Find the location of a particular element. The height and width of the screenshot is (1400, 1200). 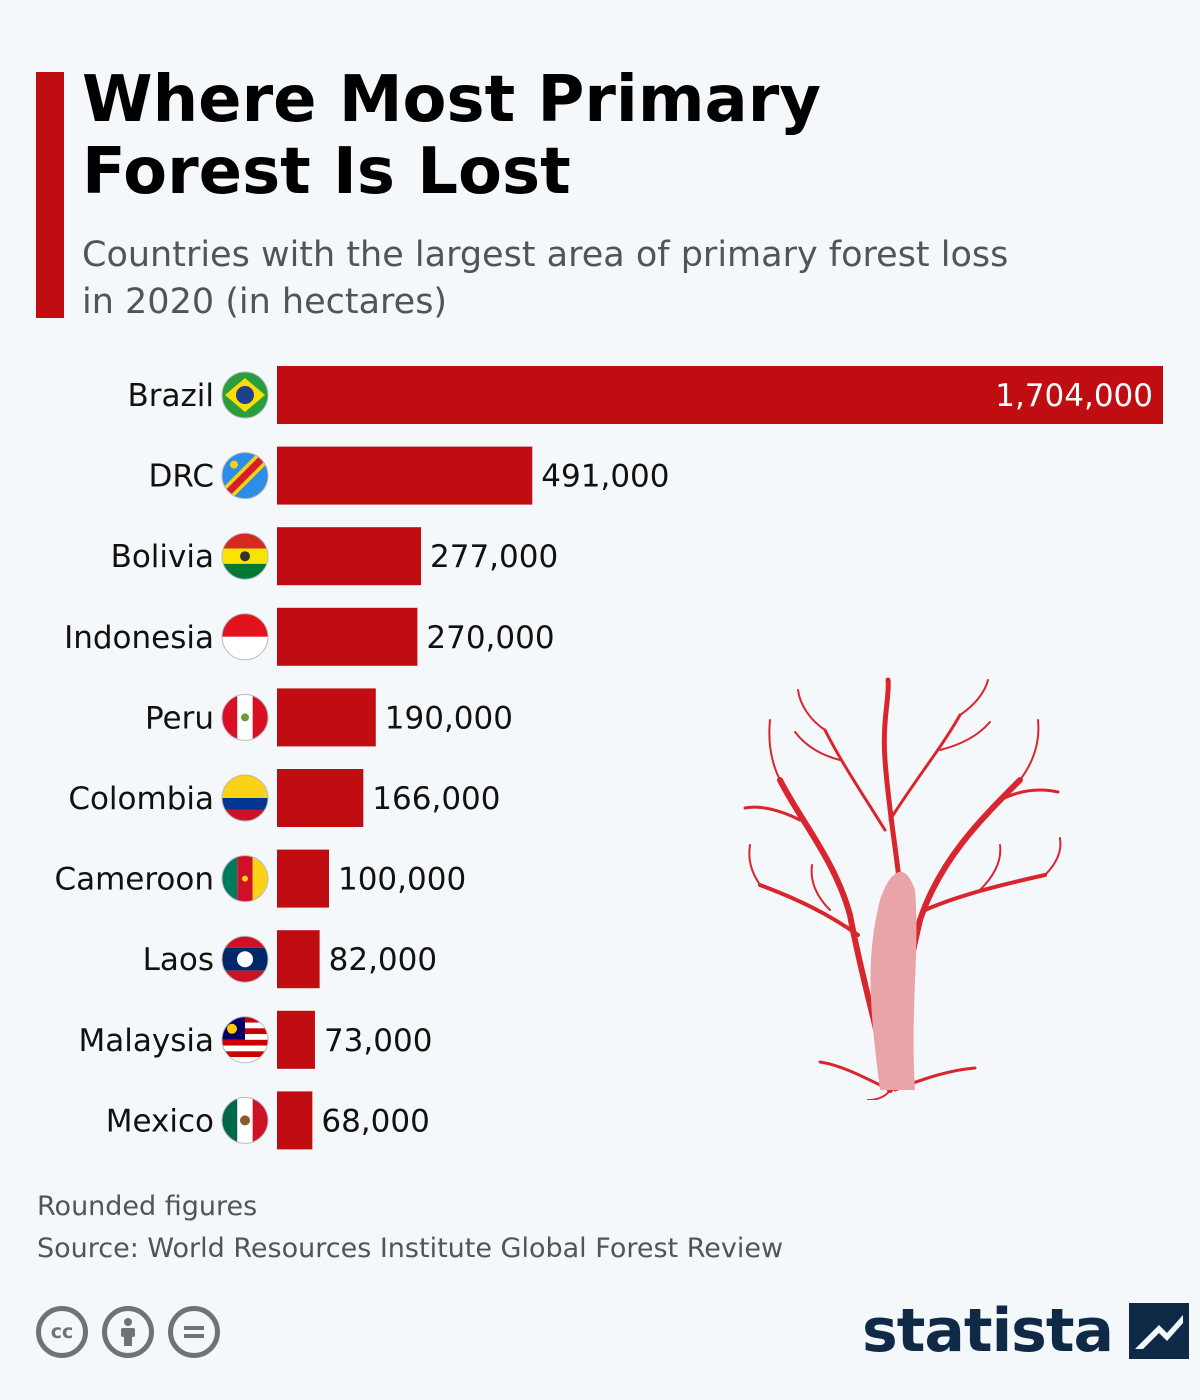

bar-row-indonesia: Indonesia 270,000 is located at coordinates (309, 636).